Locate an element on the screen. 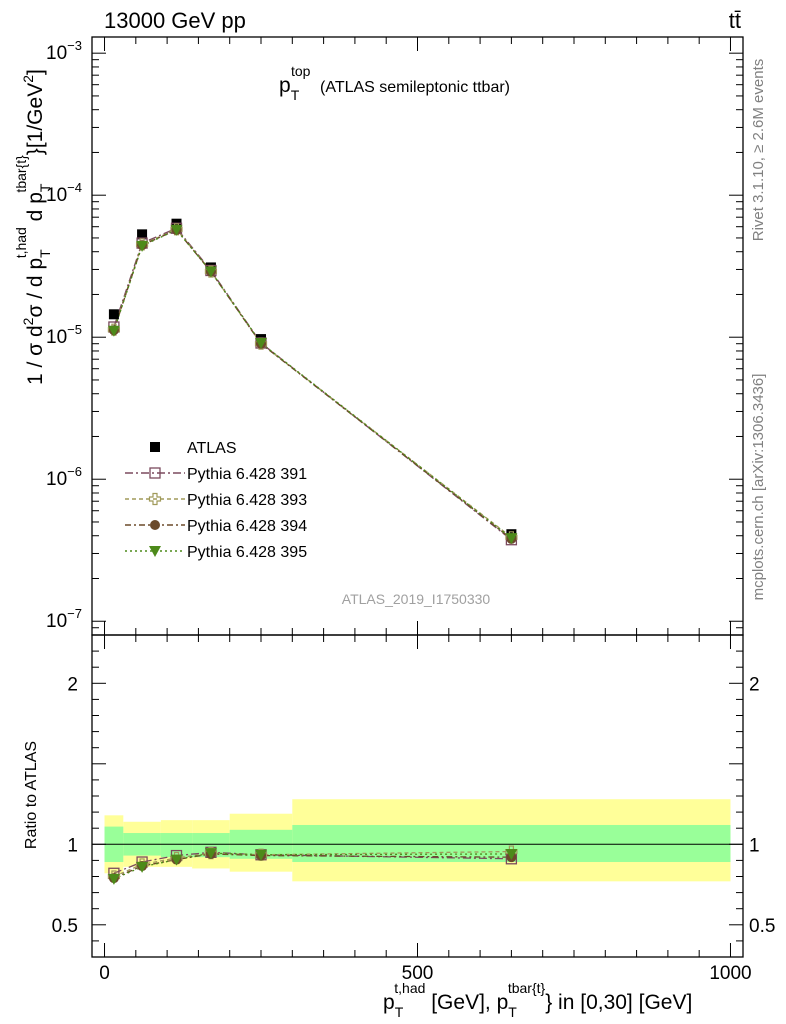 The image size is (786, 1024). y-tick-label: 10⁻⁵ is located at coordinates (64, 335).